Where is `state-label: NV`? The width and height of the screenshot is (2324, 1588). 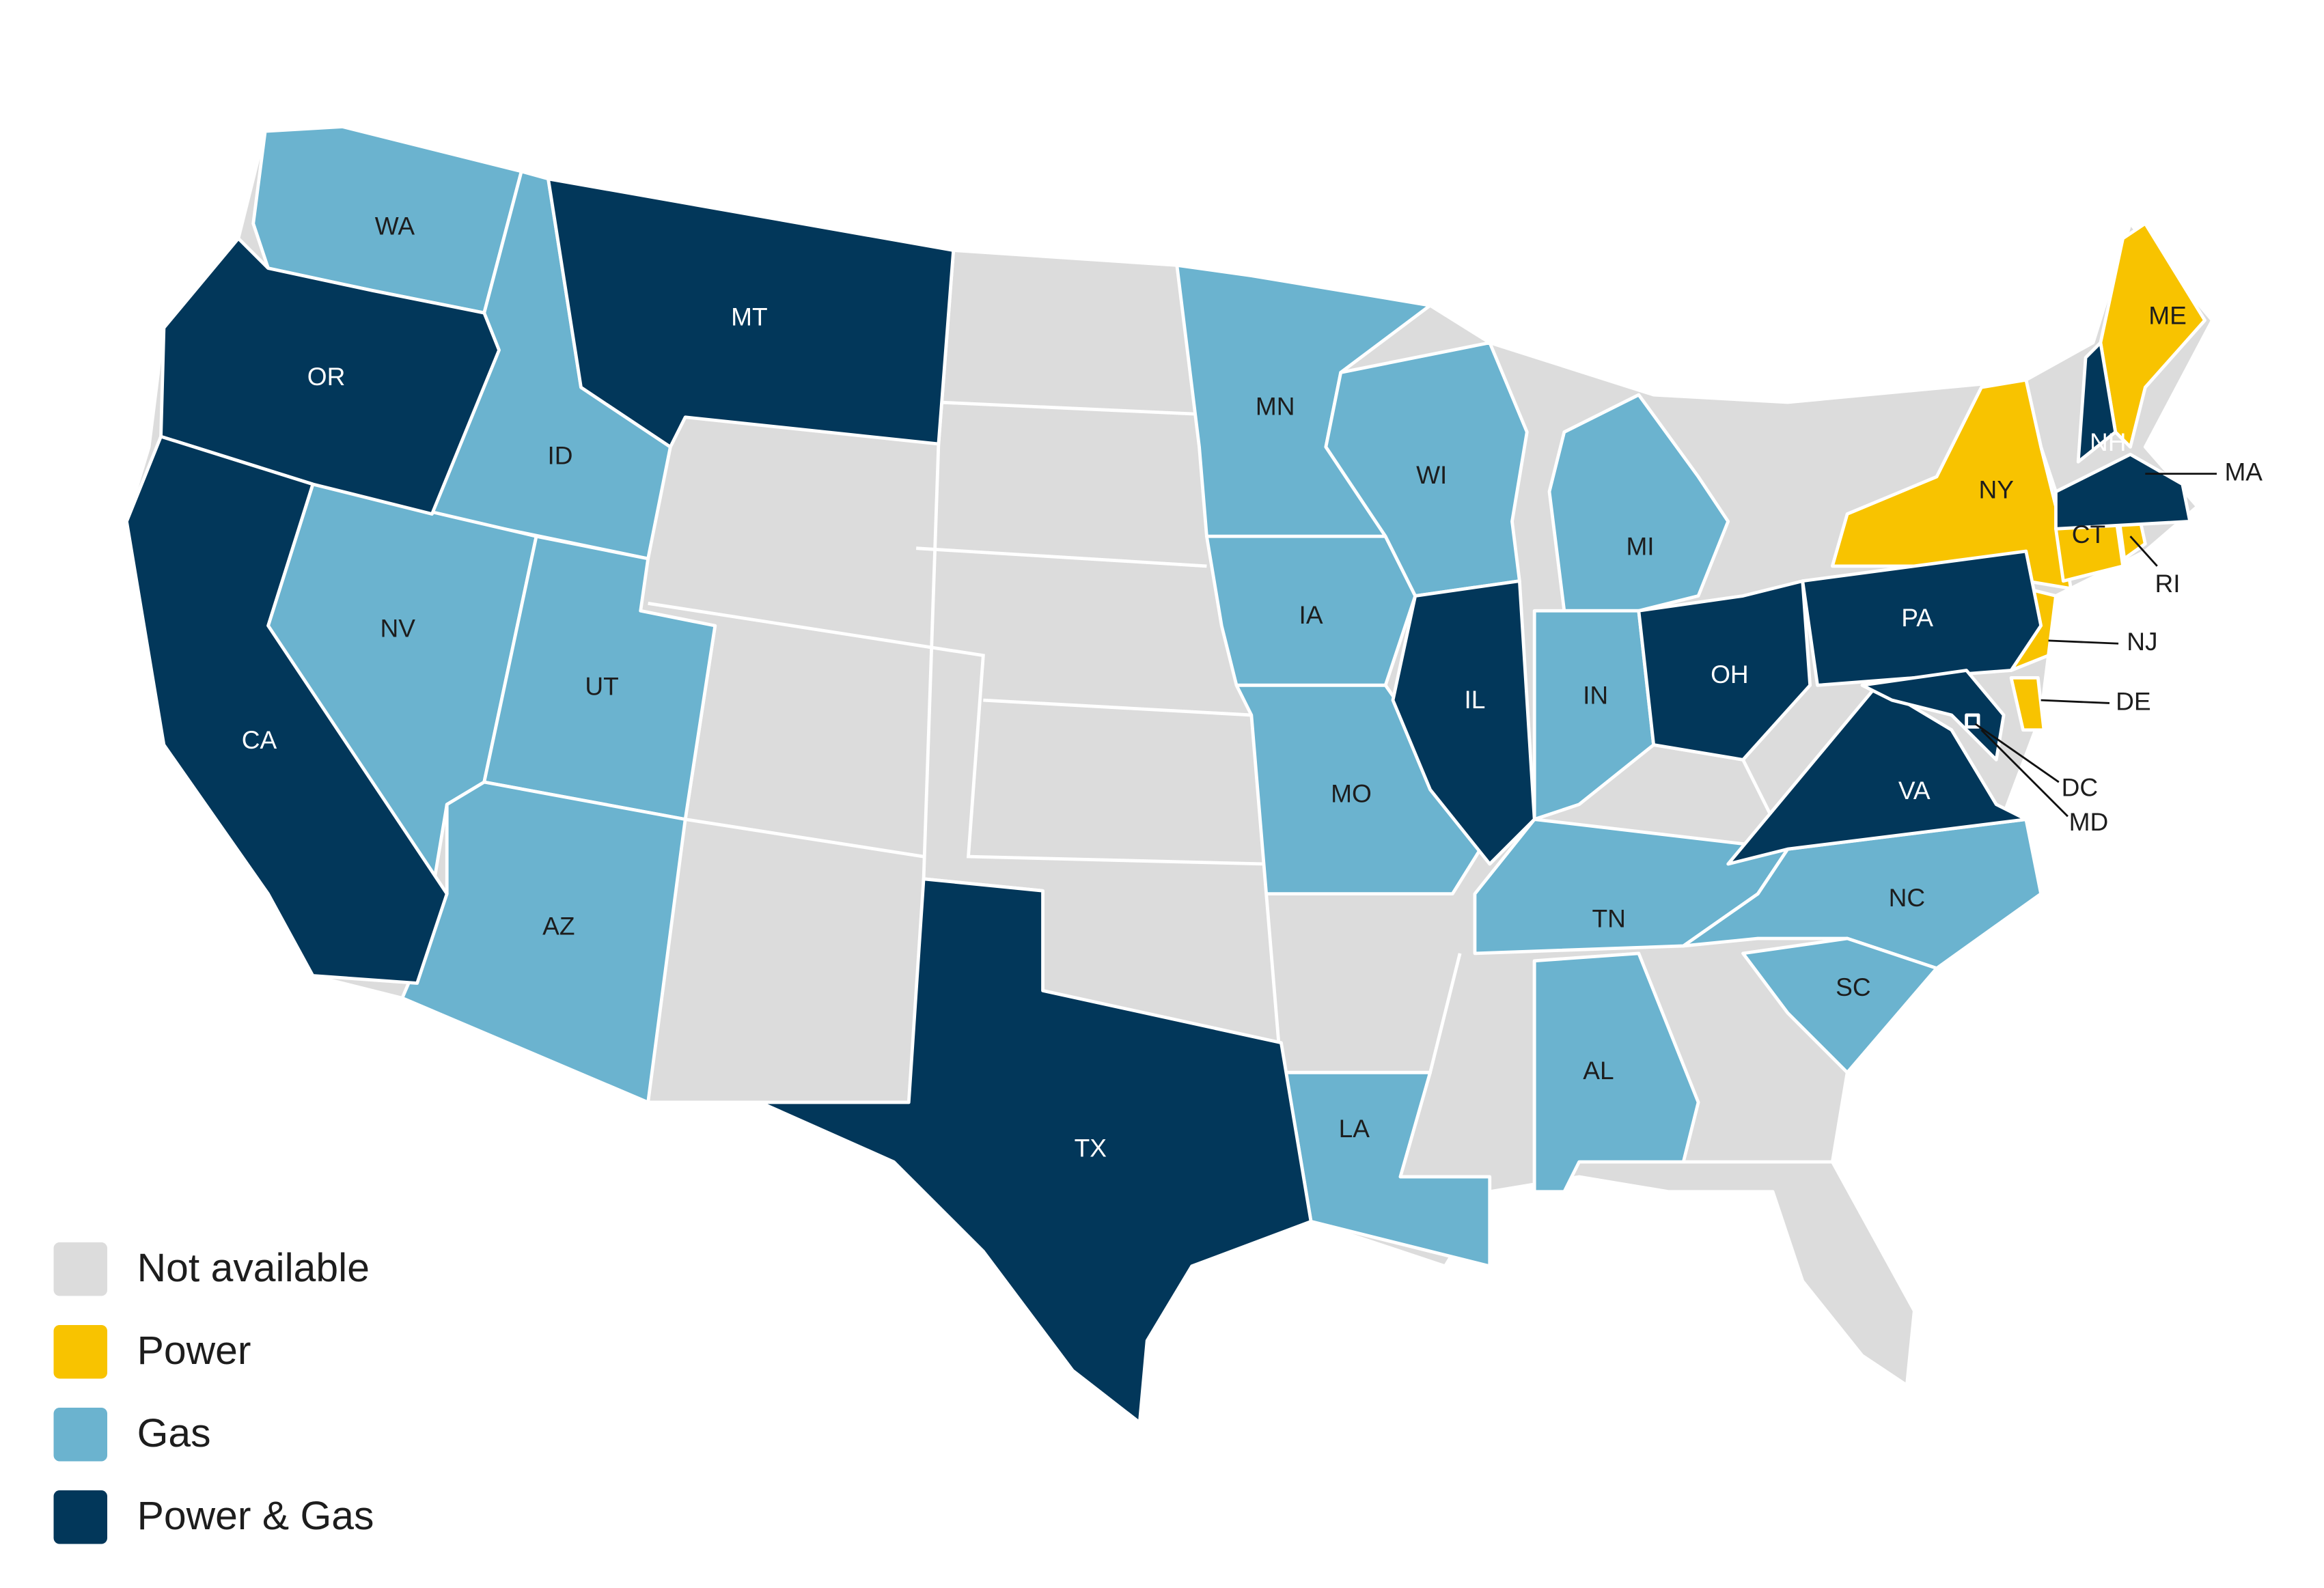 state-label: NV is located at coordinates (399, 627).